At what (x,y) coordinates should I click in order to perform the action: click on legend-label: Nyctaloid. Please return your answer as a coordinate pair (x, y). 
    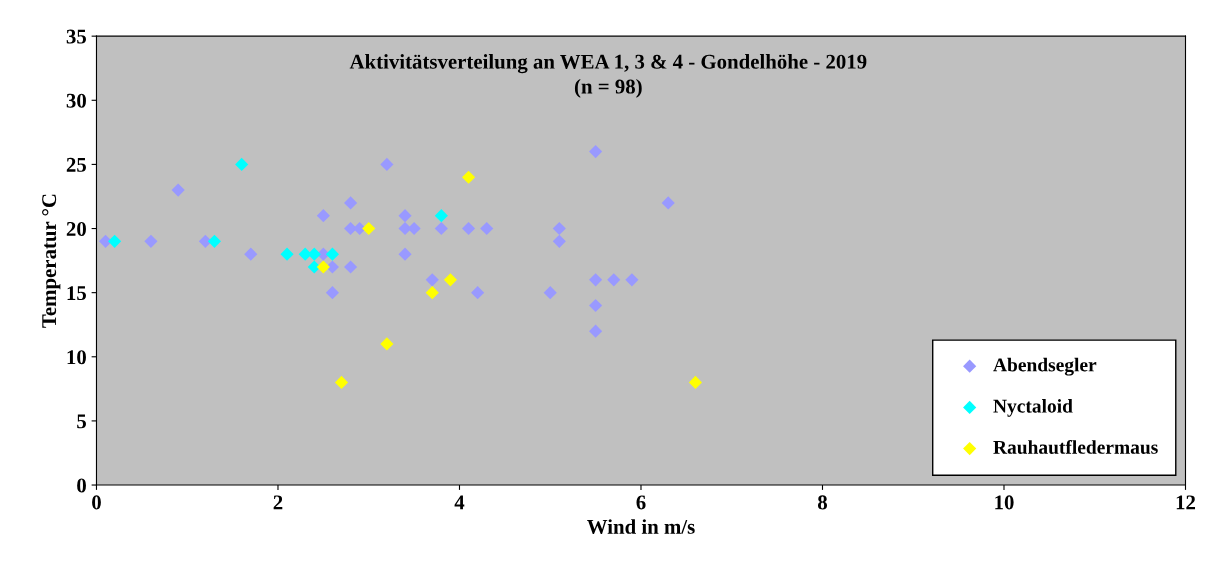
    Looking at the image, I should click on (1033, 408).